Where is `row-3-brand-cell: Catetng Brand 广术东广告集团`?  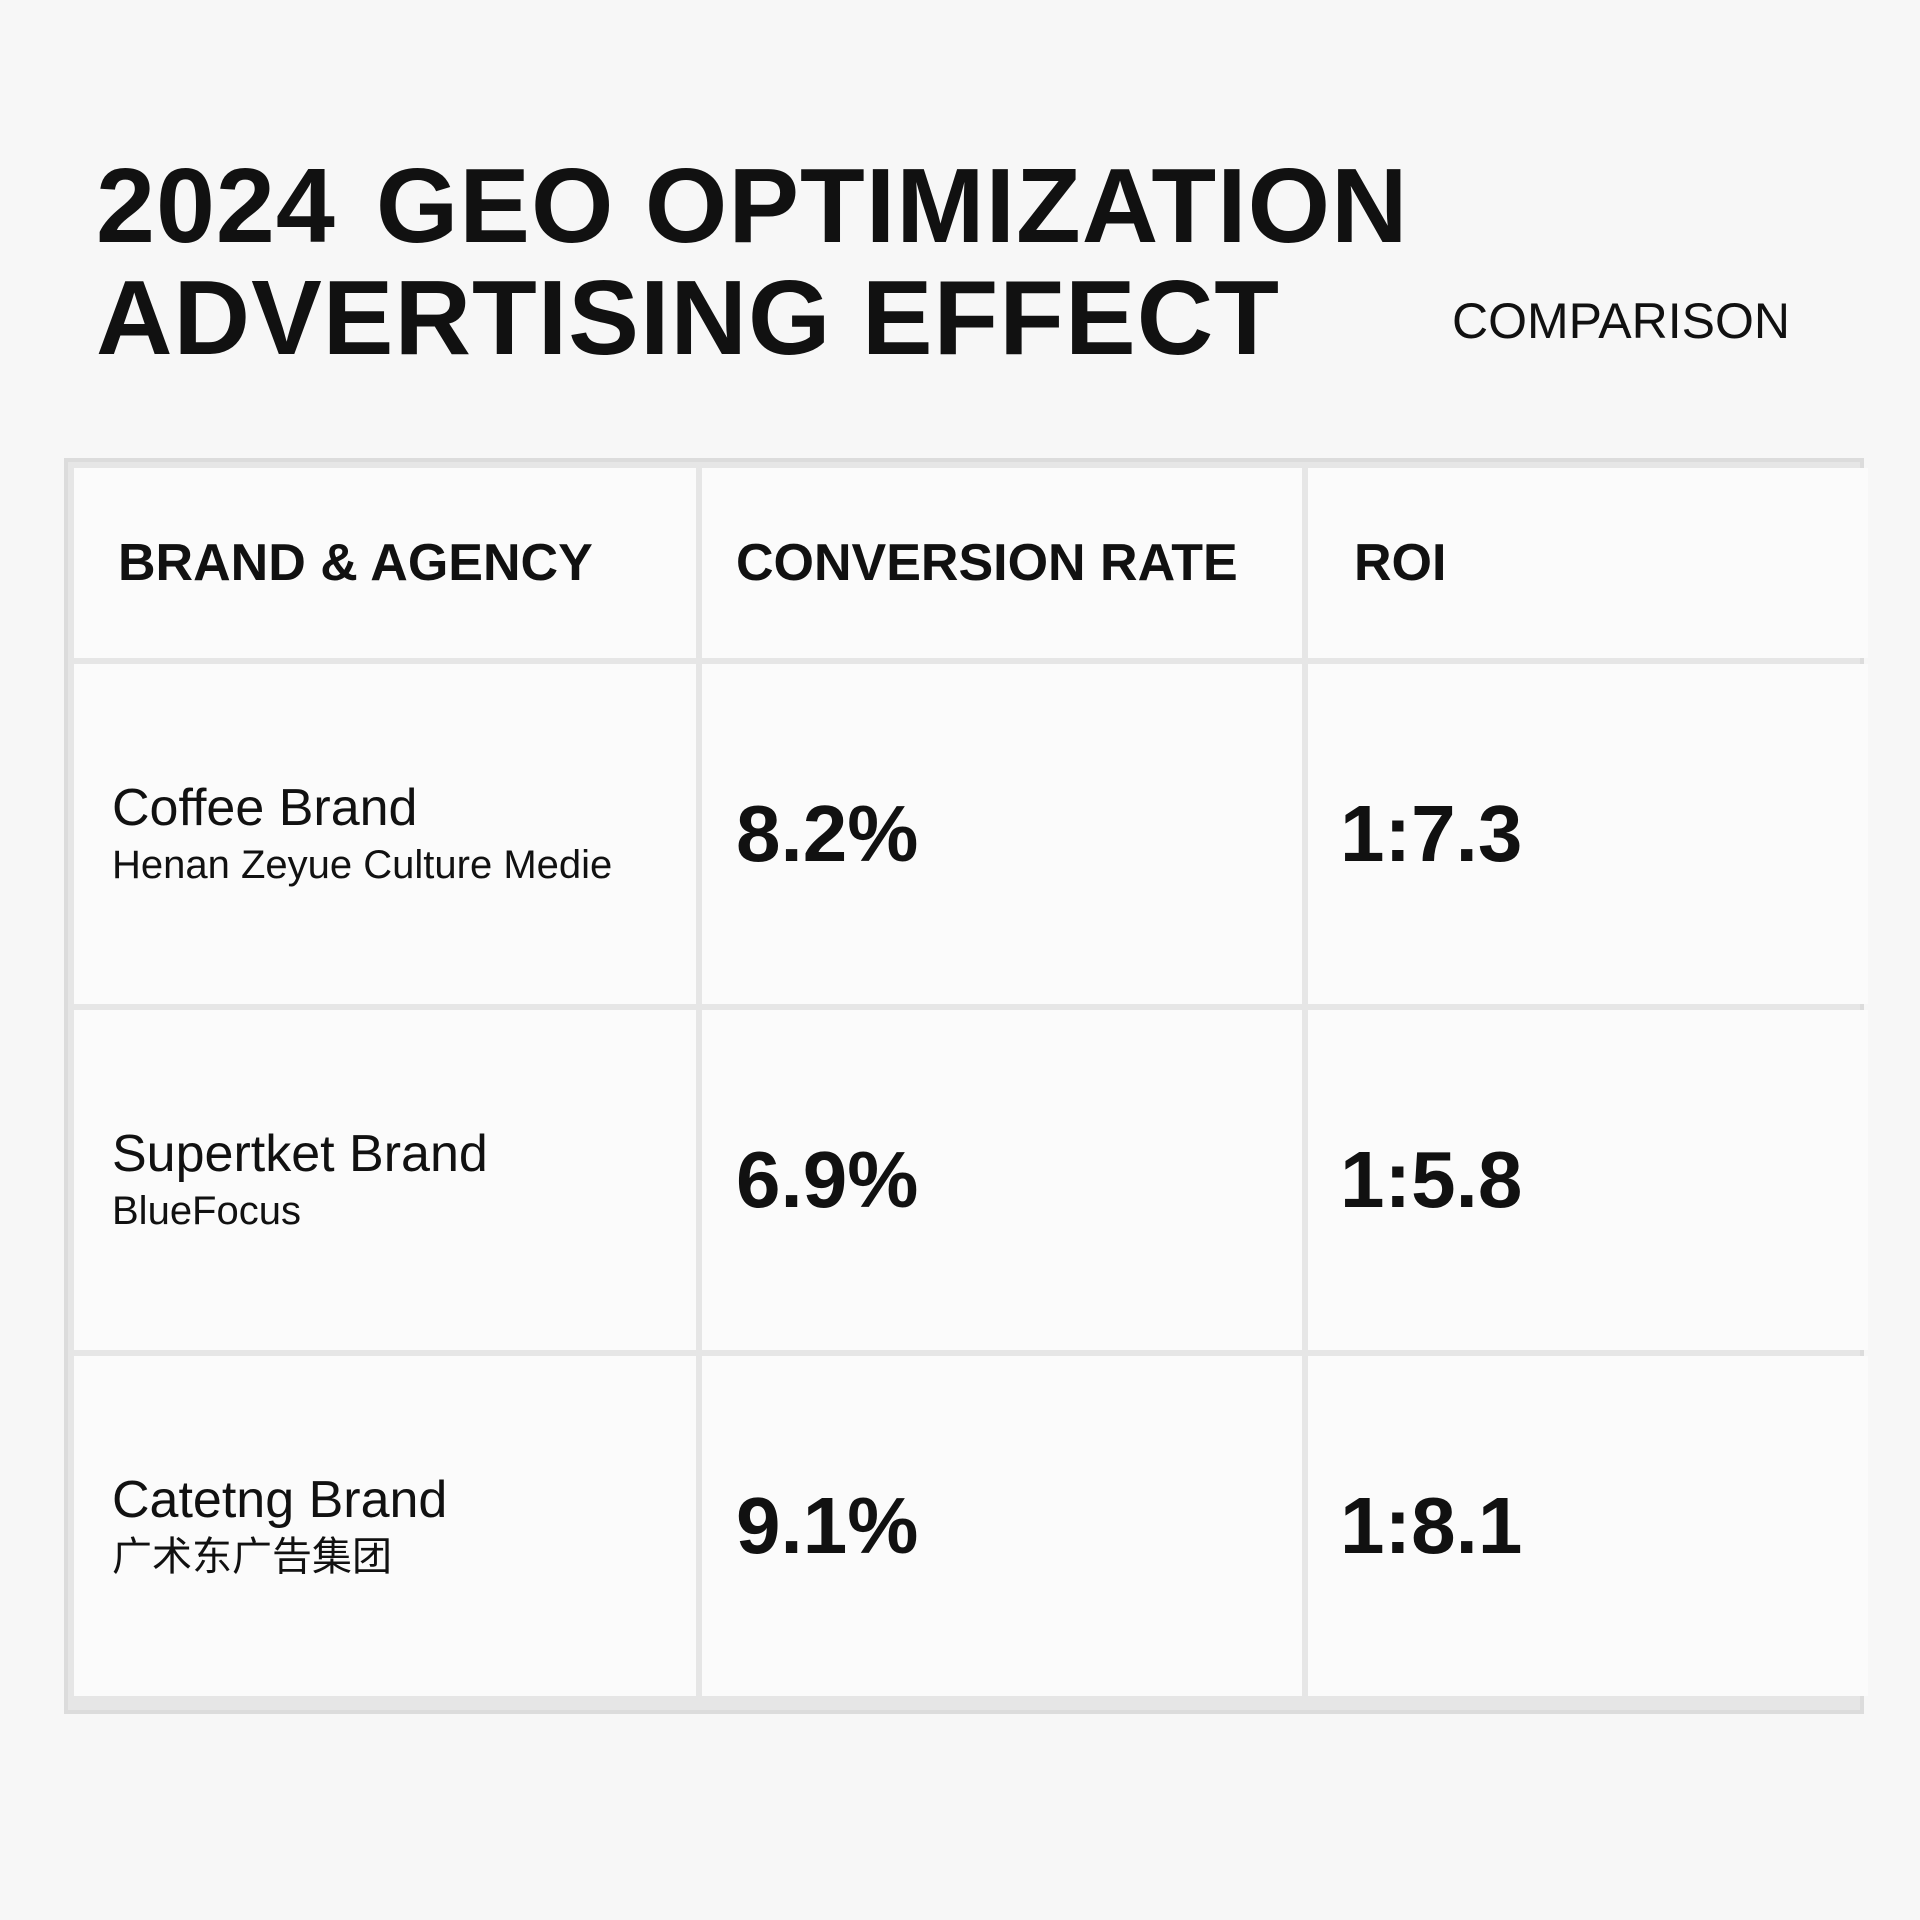 row-3-brand-cell: Catetng Brand 广术东广告集团 is located at coordinates (385, 1526).